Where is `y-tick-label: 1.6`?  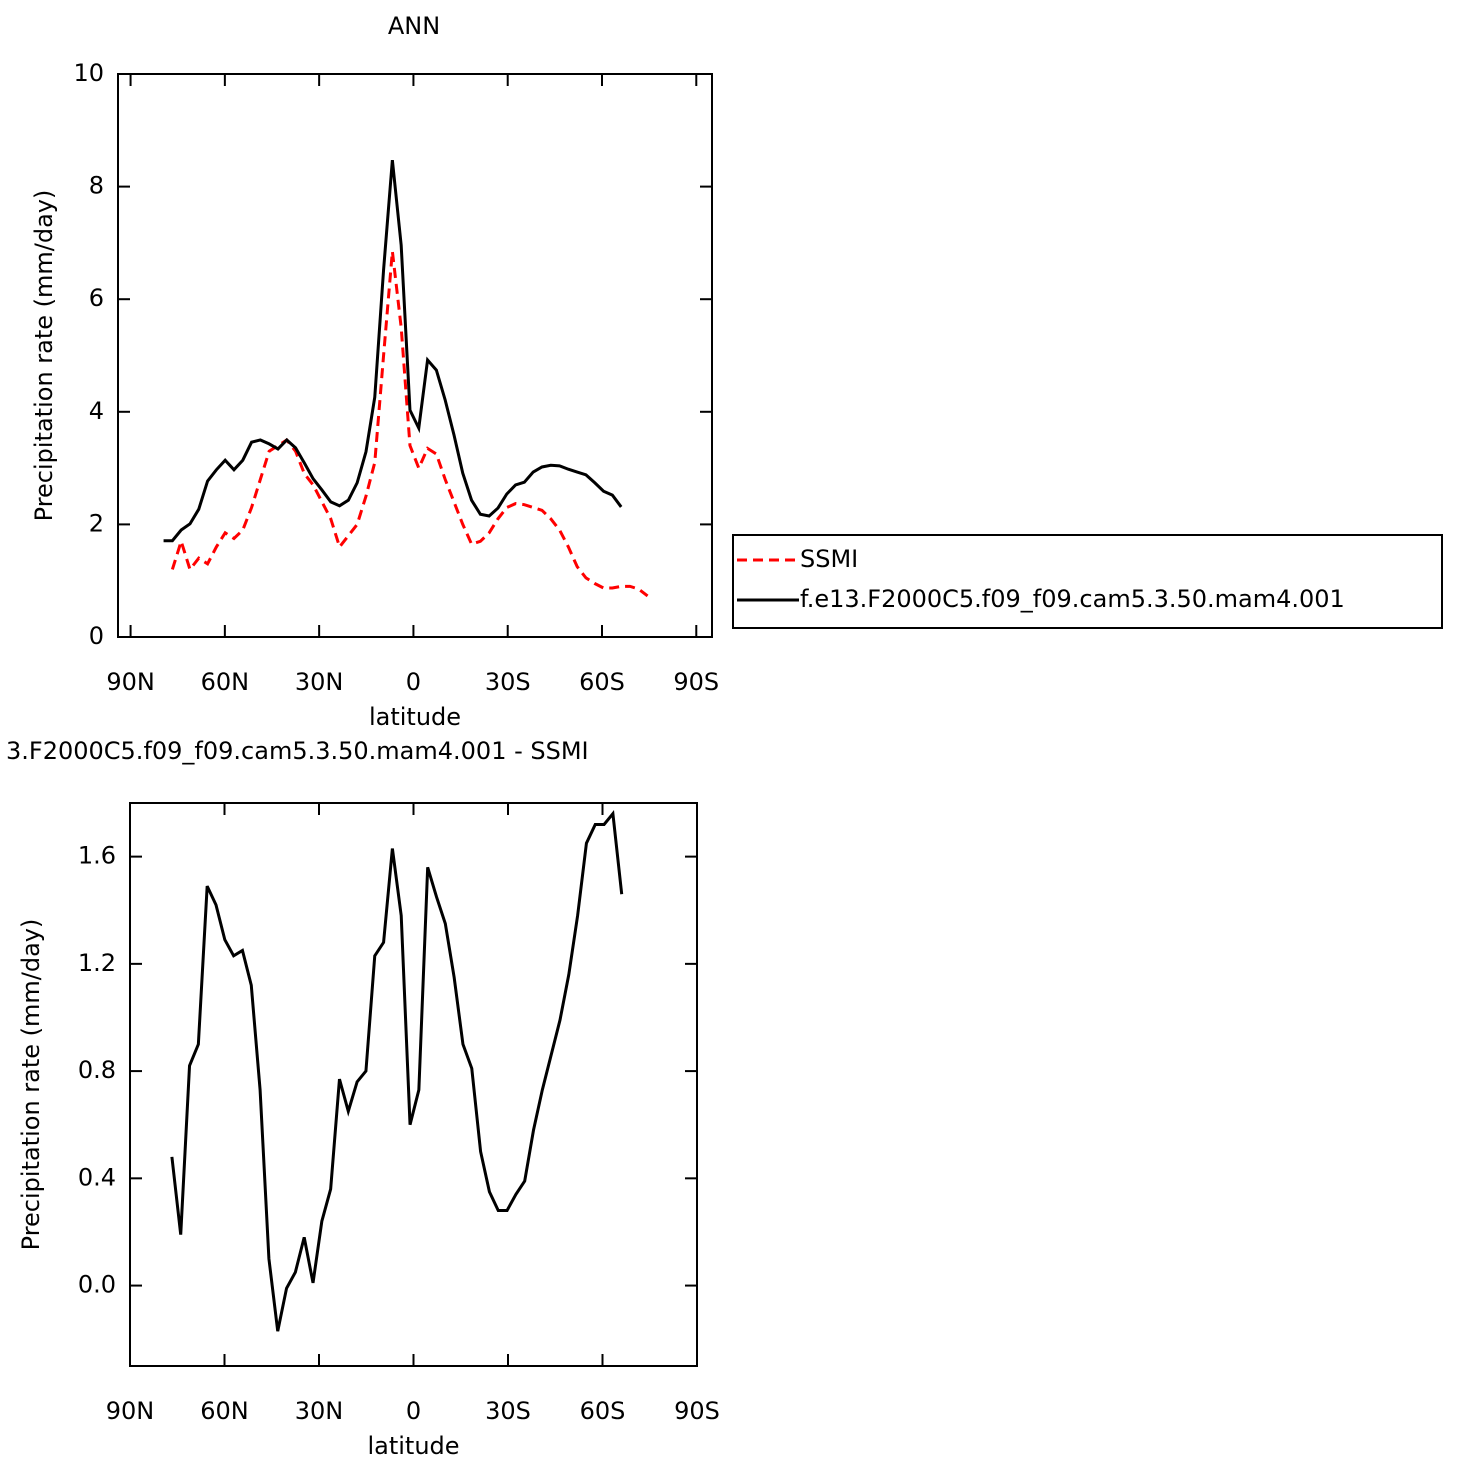
y-tick-label: 1.6 is located at coordinates (97, 856).